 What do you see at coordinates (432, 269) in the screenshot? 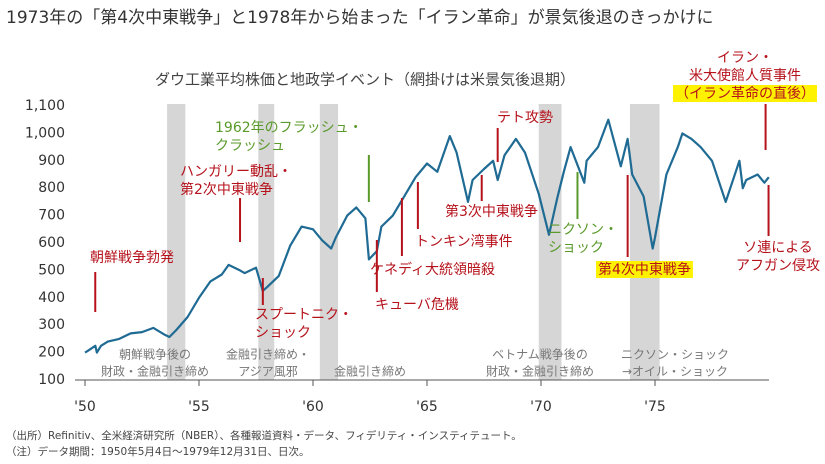
I see `event-label: ケネディ大統領暗殺` at bounding box center [432, 269].